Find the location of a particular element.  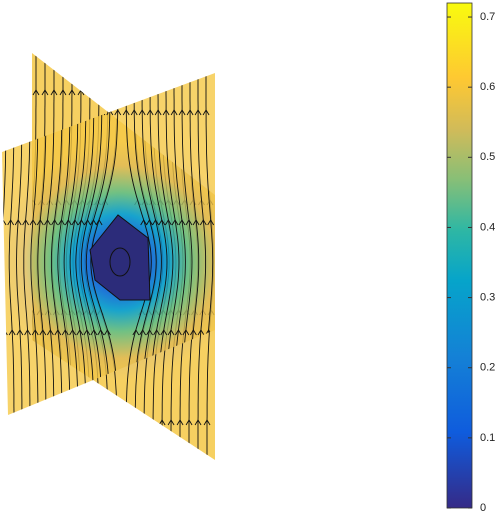

tick-label: 0.1 is located at coordinates (487, 438).